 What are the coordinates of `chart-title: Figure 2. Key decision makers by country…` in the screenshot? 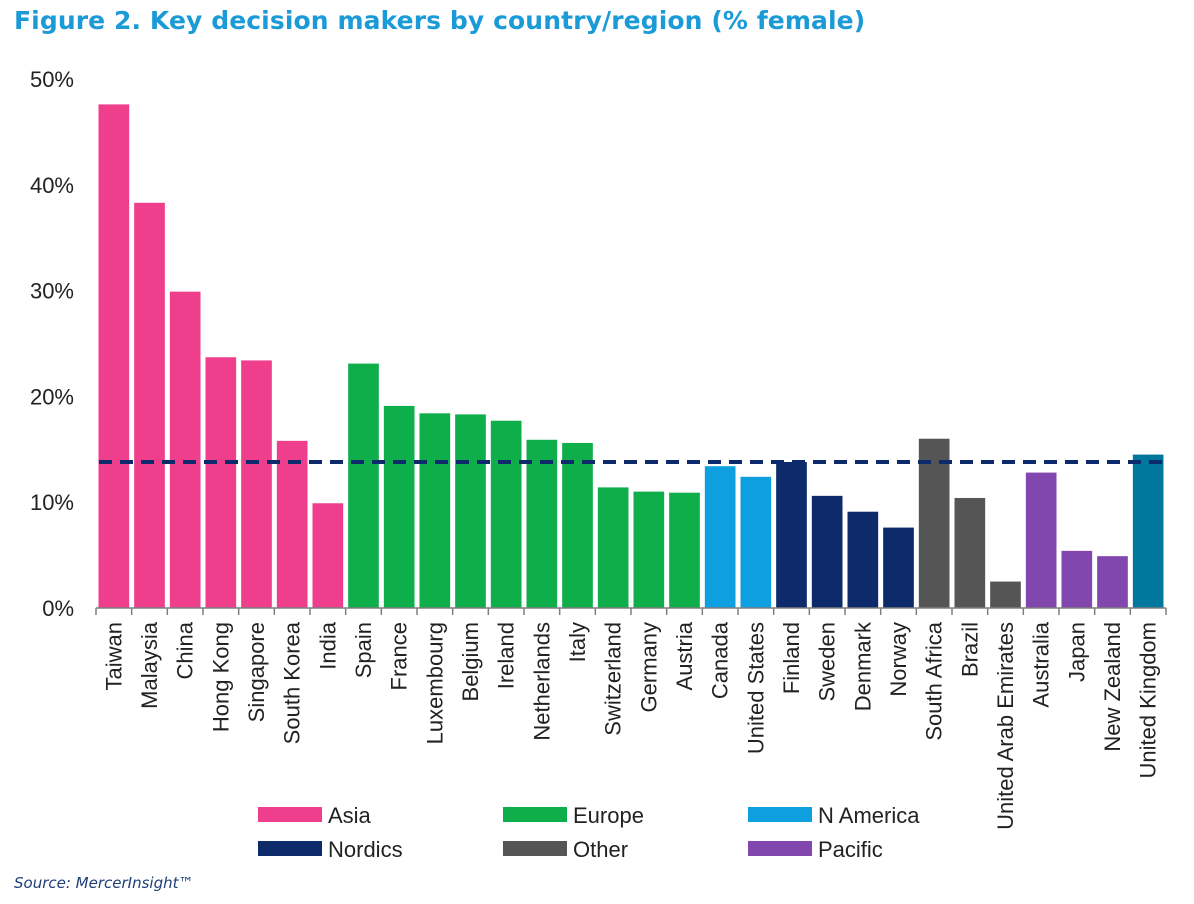 It's located at (440, 20).